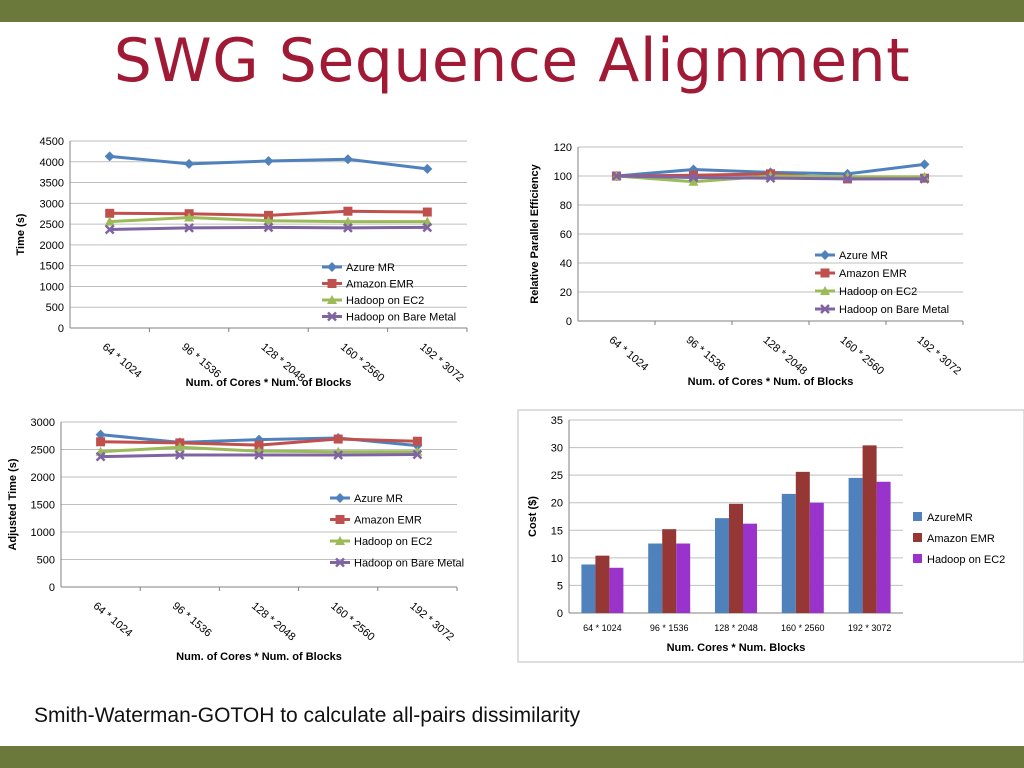 The height and width of the screenshot is (768, 1024). I want to click on c1-y-tick-label: 60, so click(566, 235).